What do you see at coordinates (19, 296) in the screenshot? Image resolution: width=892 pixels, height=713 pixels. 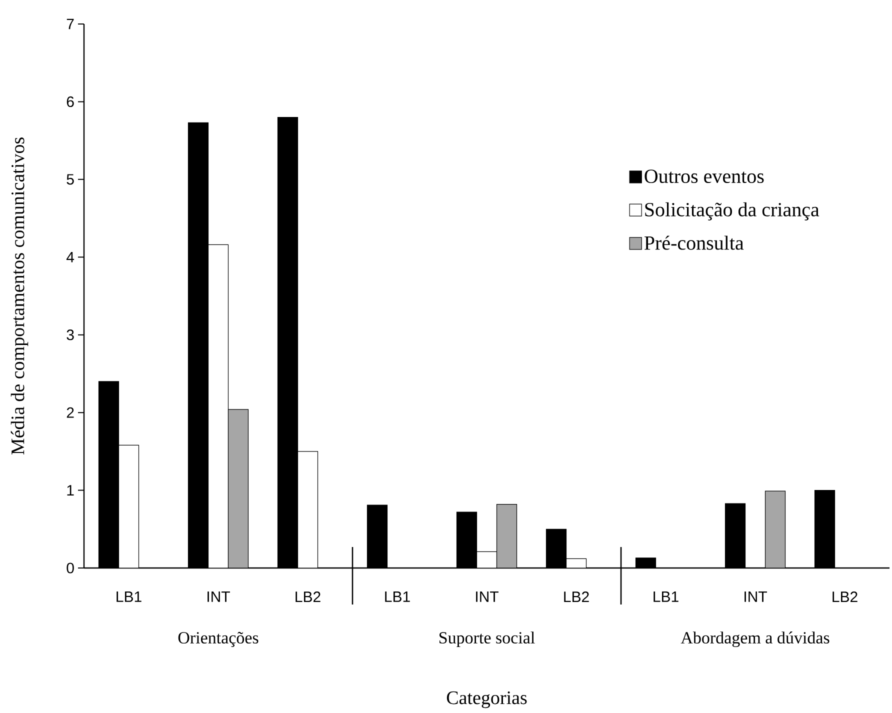 I see `y-axis-title: Média de comportamentos comunicativos` at bounding box center [19, 296].